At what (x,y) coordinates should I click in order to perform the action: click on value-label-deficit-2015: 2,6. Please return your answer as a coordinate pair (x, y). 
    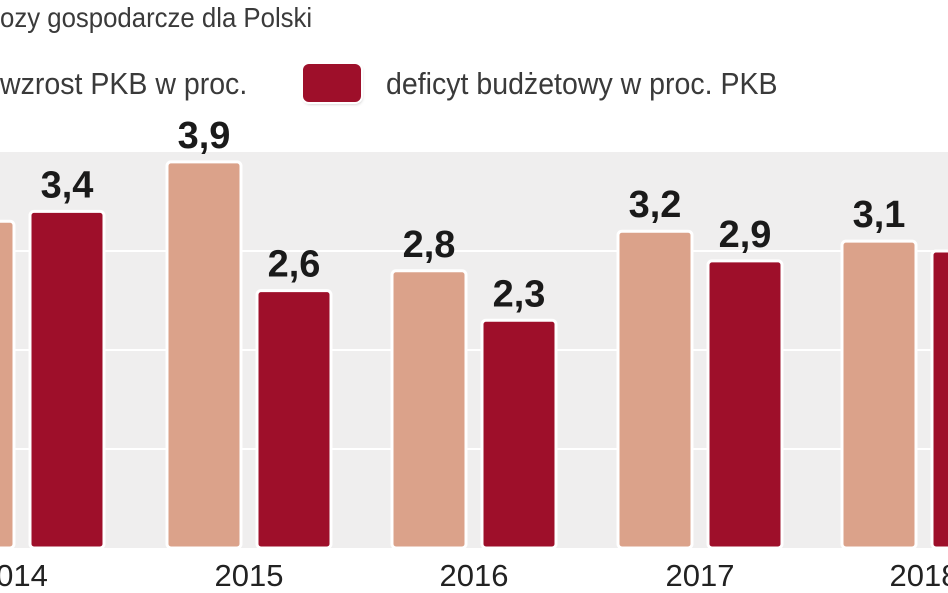
    Looking at the image, I should click on (294, 265).